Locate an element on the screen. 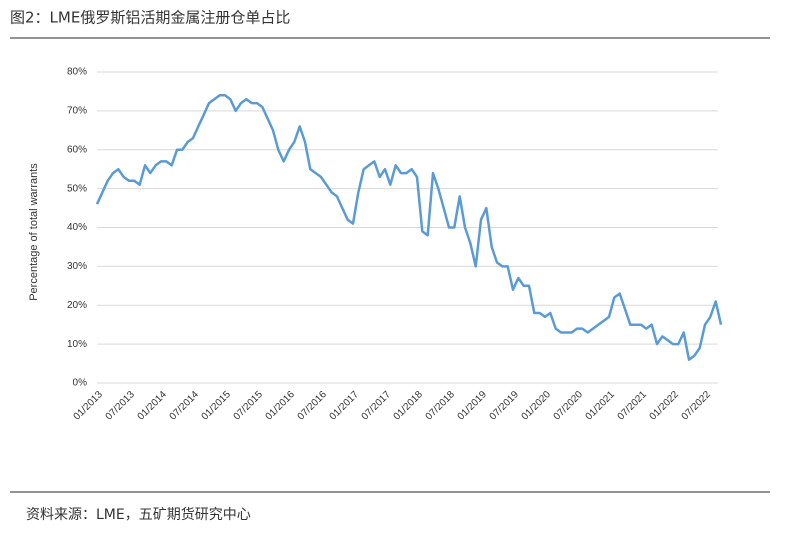 The width and height of the screenshot is (794, 546). y-tick-label: 30% is located at coordinates (77, 266).